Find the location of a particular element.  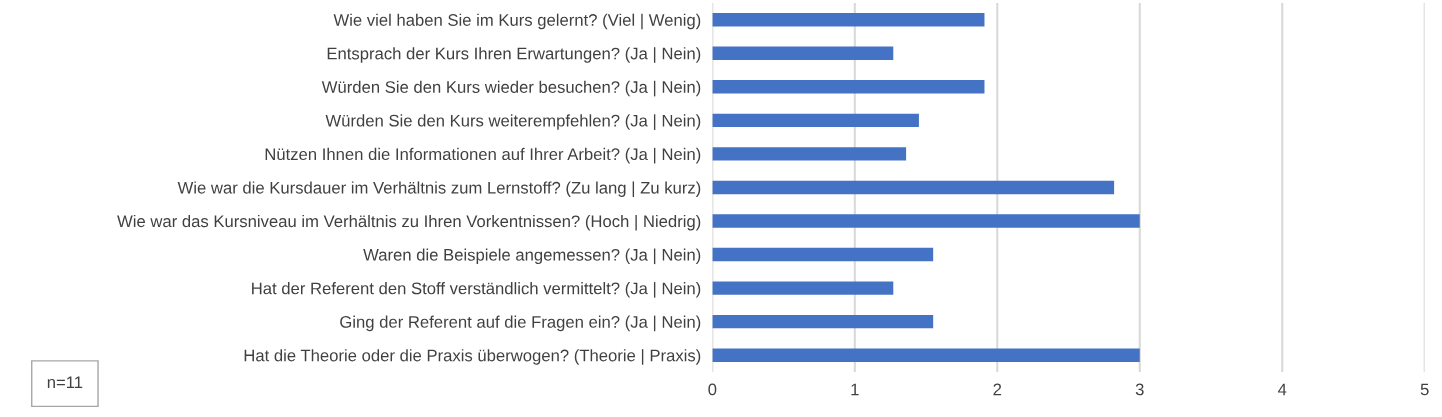

y-tick-label: Wie war die Kursdauer im Verhältnis zum Lernstoff? (Zu lang | Zu kurz) is located at coordinates (439, 189).